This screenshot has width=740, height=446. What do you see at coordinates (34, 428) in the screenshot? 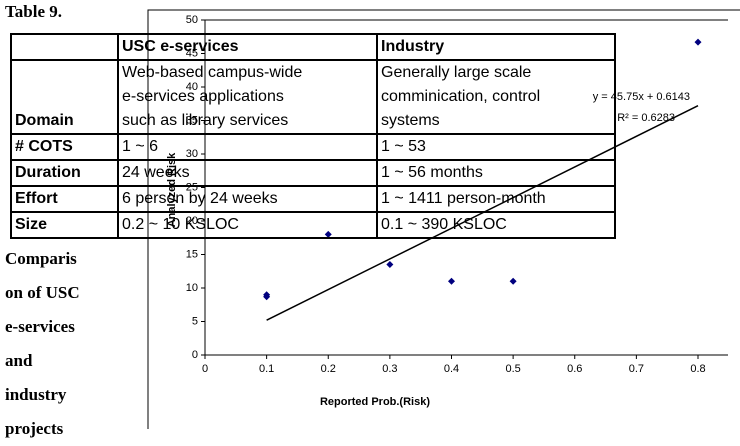
I see `caption-line: projects` at bounding box center [34, 428].